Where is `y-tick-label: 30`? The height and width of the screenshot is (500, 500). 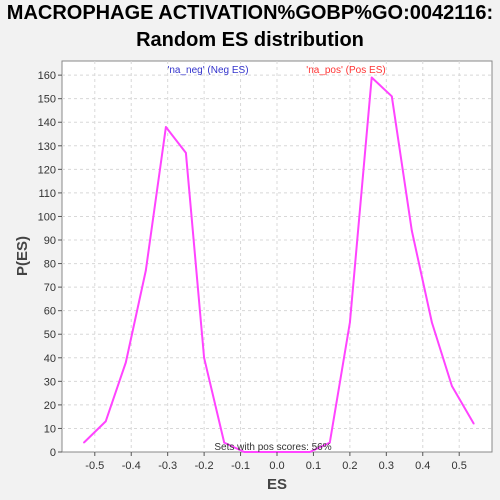 y-tick-label: 30 is located at coordinates (50, 382).